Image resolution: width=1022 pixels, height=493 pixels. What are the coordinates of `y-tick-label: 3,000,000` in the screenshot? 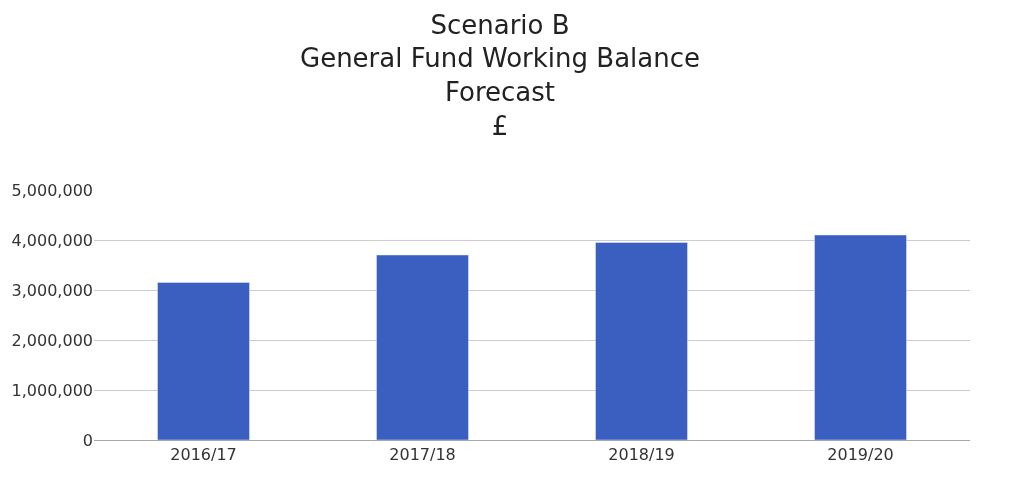 It's located at (52, 290).